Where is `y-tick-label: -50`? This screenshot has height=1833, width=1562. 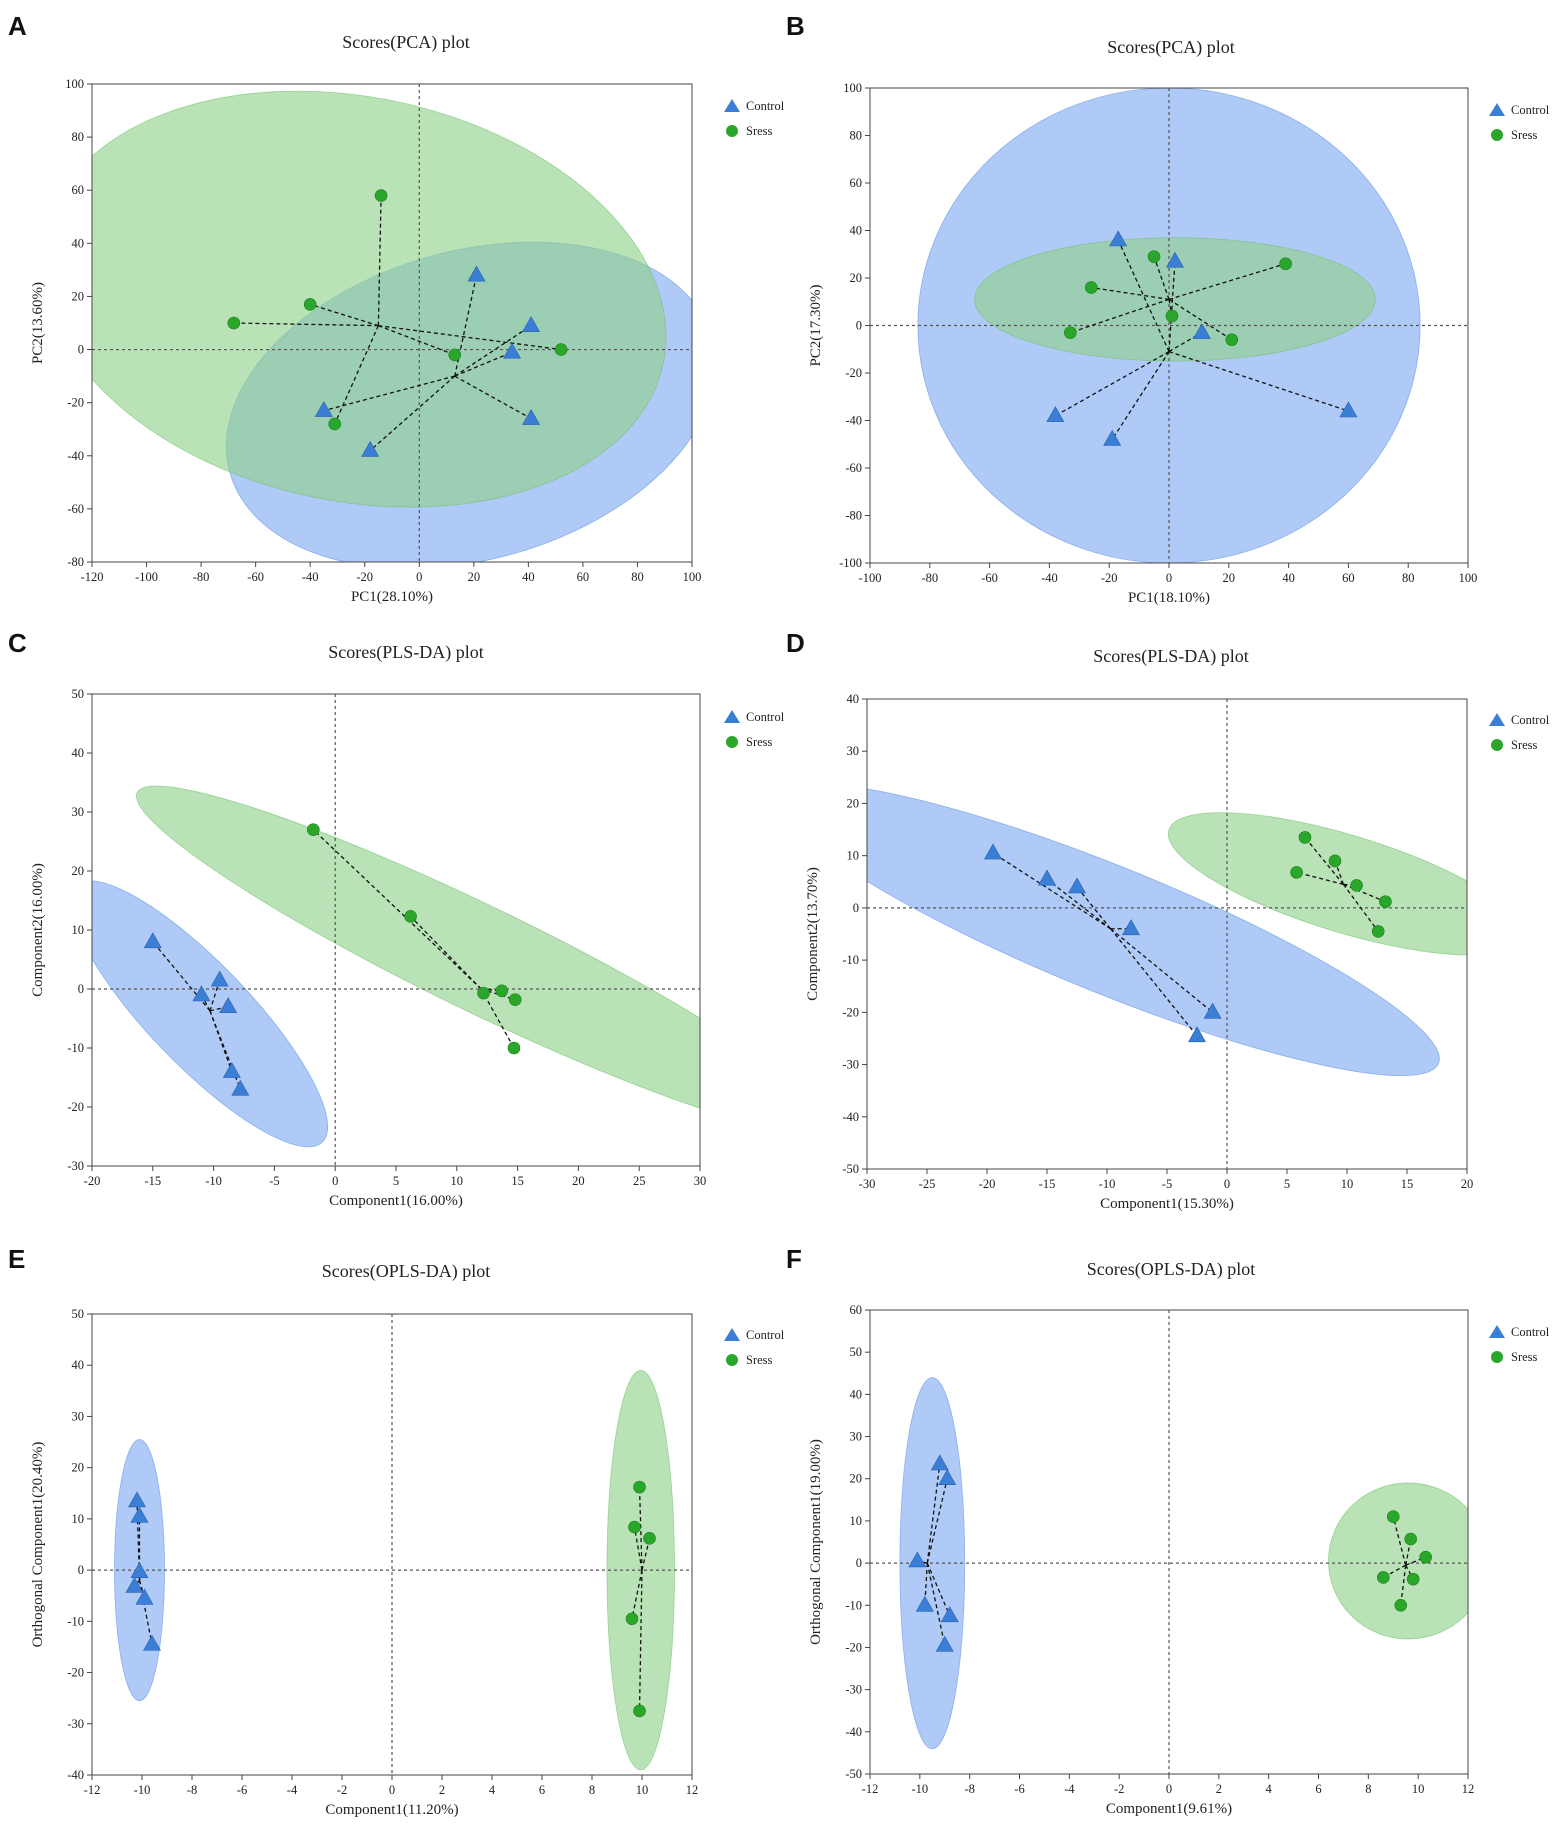
y-tick-label: -50 is located at coordinates (853, 1774).